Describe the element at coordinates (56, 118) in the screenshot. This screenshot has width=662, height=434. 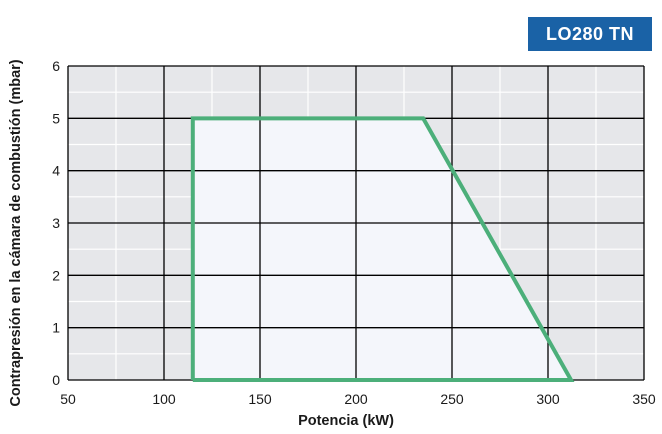
I see `y-tick-label: 5` at that location.